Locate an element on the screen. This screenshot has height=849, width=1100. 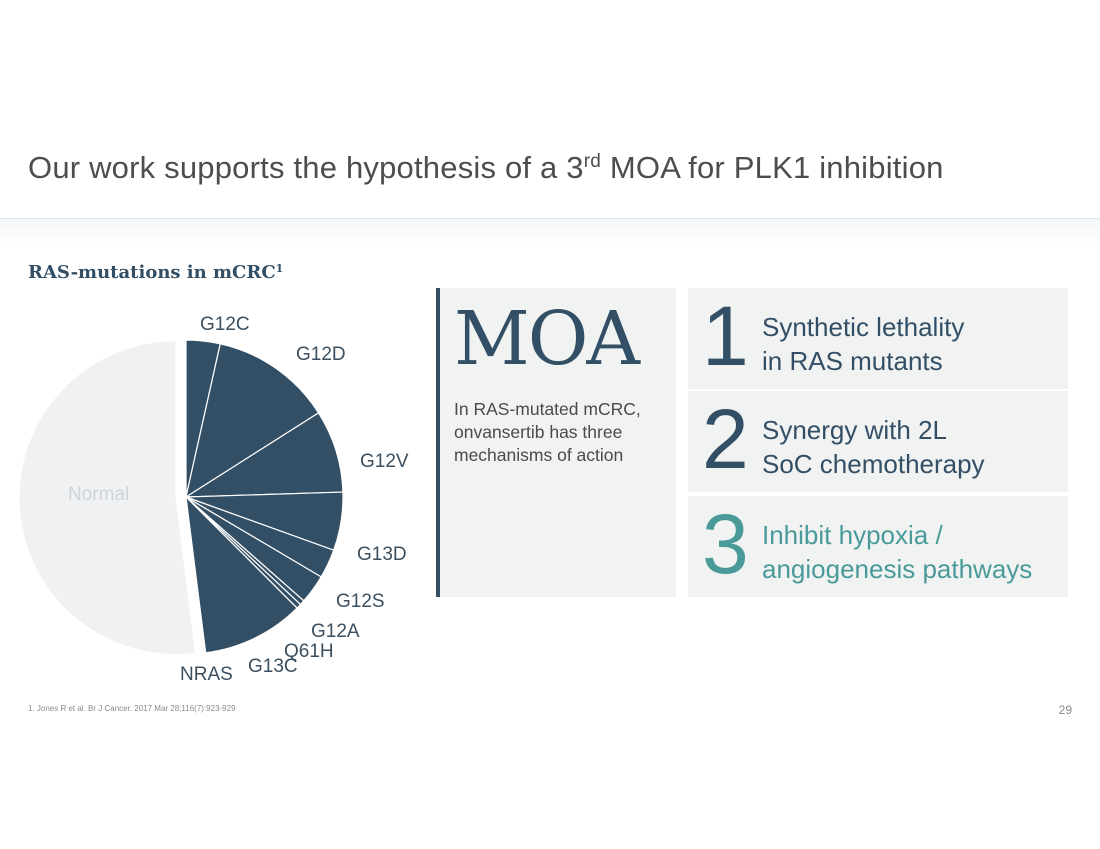
chart-title: RAS-mutations in mCRC1 is located at coordinates (155, 272).